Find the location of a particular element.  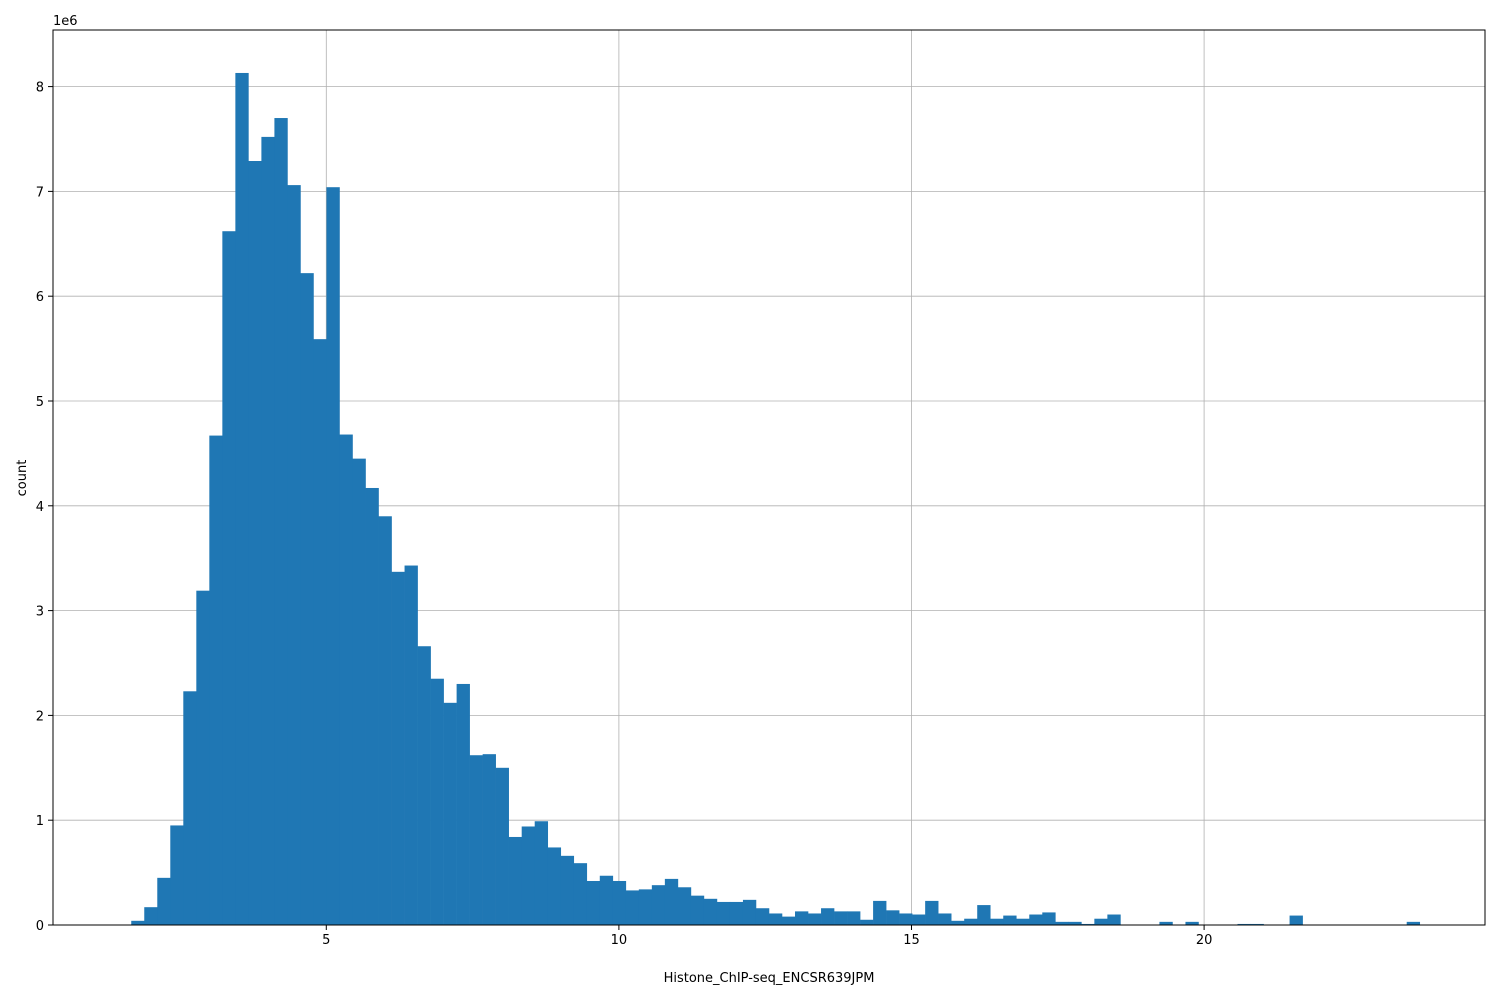

y-tick-label: 0 is located at coordinates (40, 926).